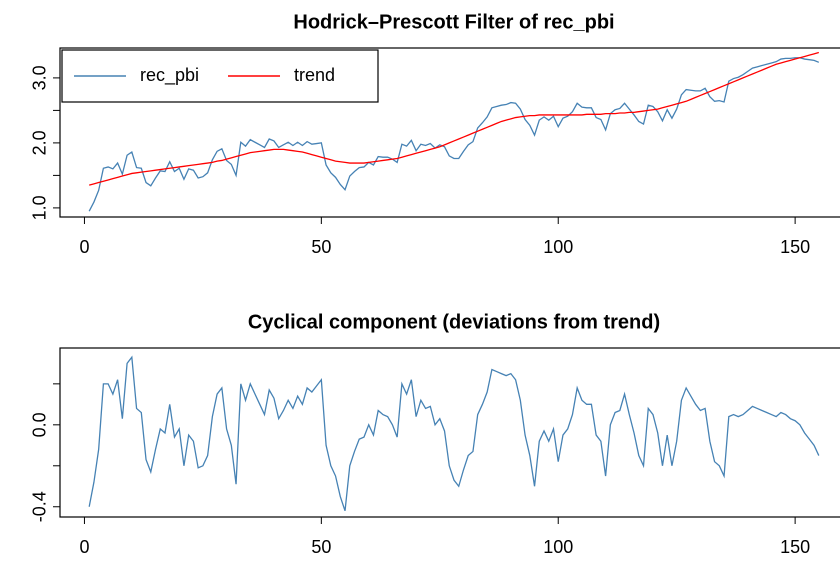 The width and height of the screenshot is (840, 569). What do you see at coordinates (314, 75) in the screenshot?
I see `legend-label: trend` at bounding box center [314, 75].